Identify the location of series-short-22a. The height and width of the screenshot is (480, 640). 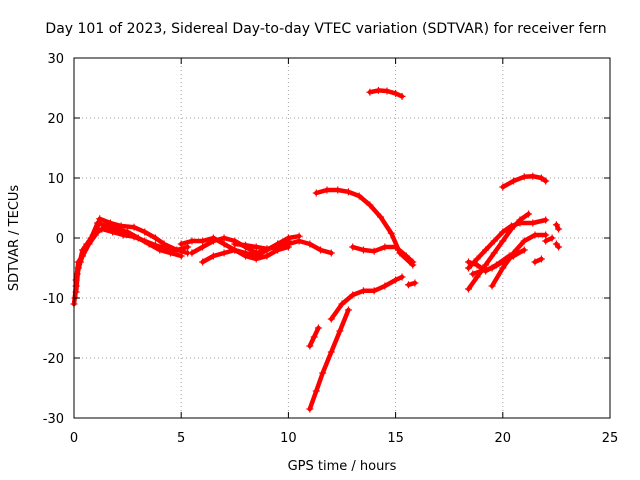
(538, 260).